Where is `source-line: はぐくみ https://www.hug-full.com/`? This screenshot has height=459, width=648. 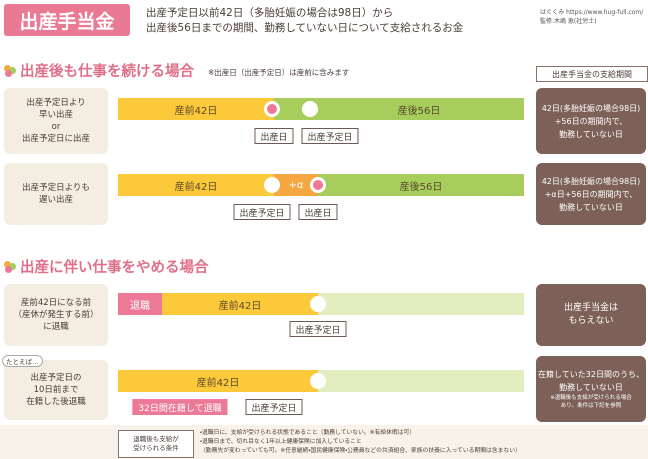
source-line: はぐくみ https://www.hug-full.com/ is located at coordinates (592, 12).